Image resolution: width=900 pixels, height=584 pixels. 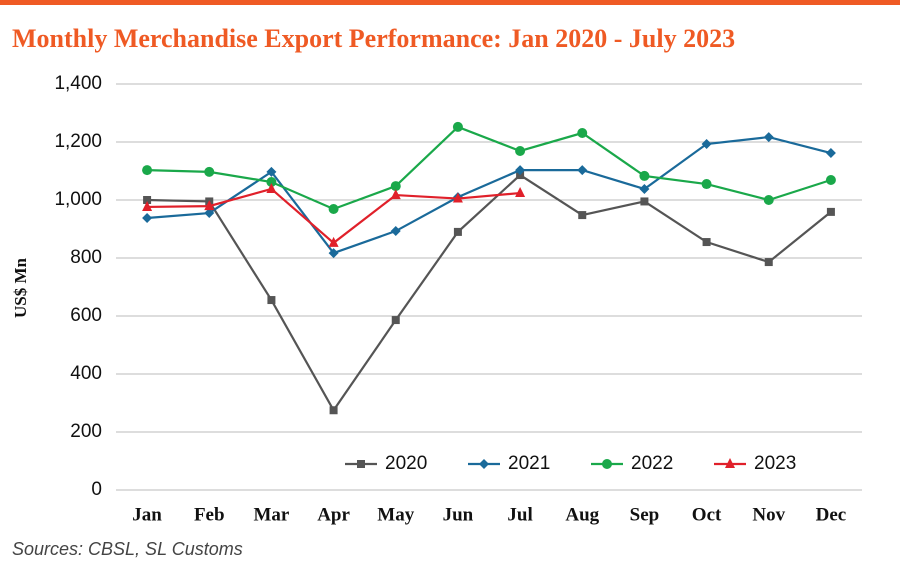 I want to click on x-tick-label: Oct, so click(x=707, y=514).